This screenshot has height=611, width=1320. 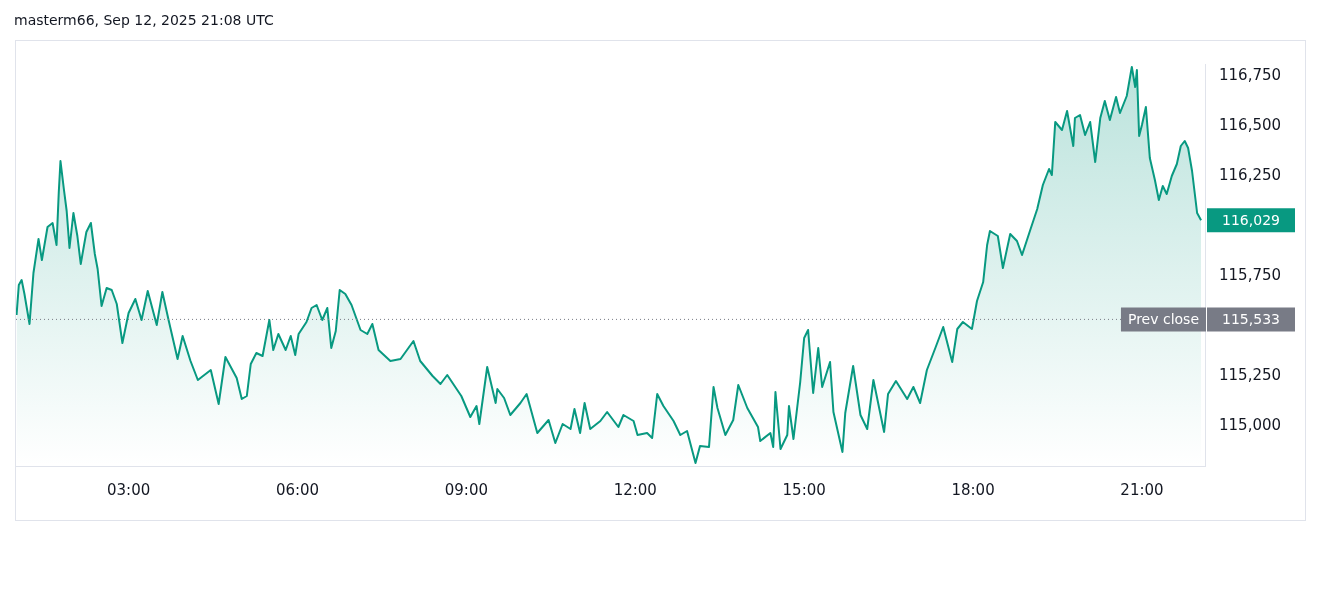 What do you see at coordinates (635, 489) in the screenshot?
I see `x-tick-label: 12:00` at bounding box center [635, 489].